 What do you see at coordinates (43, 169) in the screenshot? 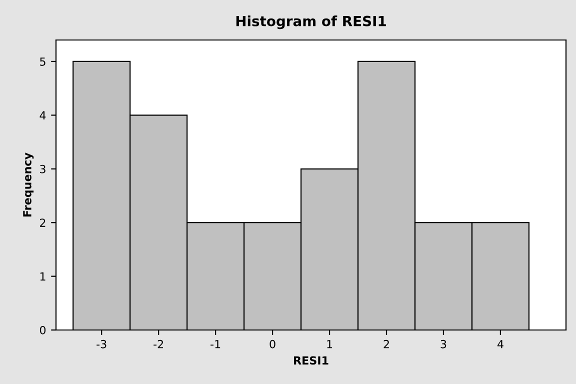
I see `y-tick-label: 3` at bounding box center [43, 169].